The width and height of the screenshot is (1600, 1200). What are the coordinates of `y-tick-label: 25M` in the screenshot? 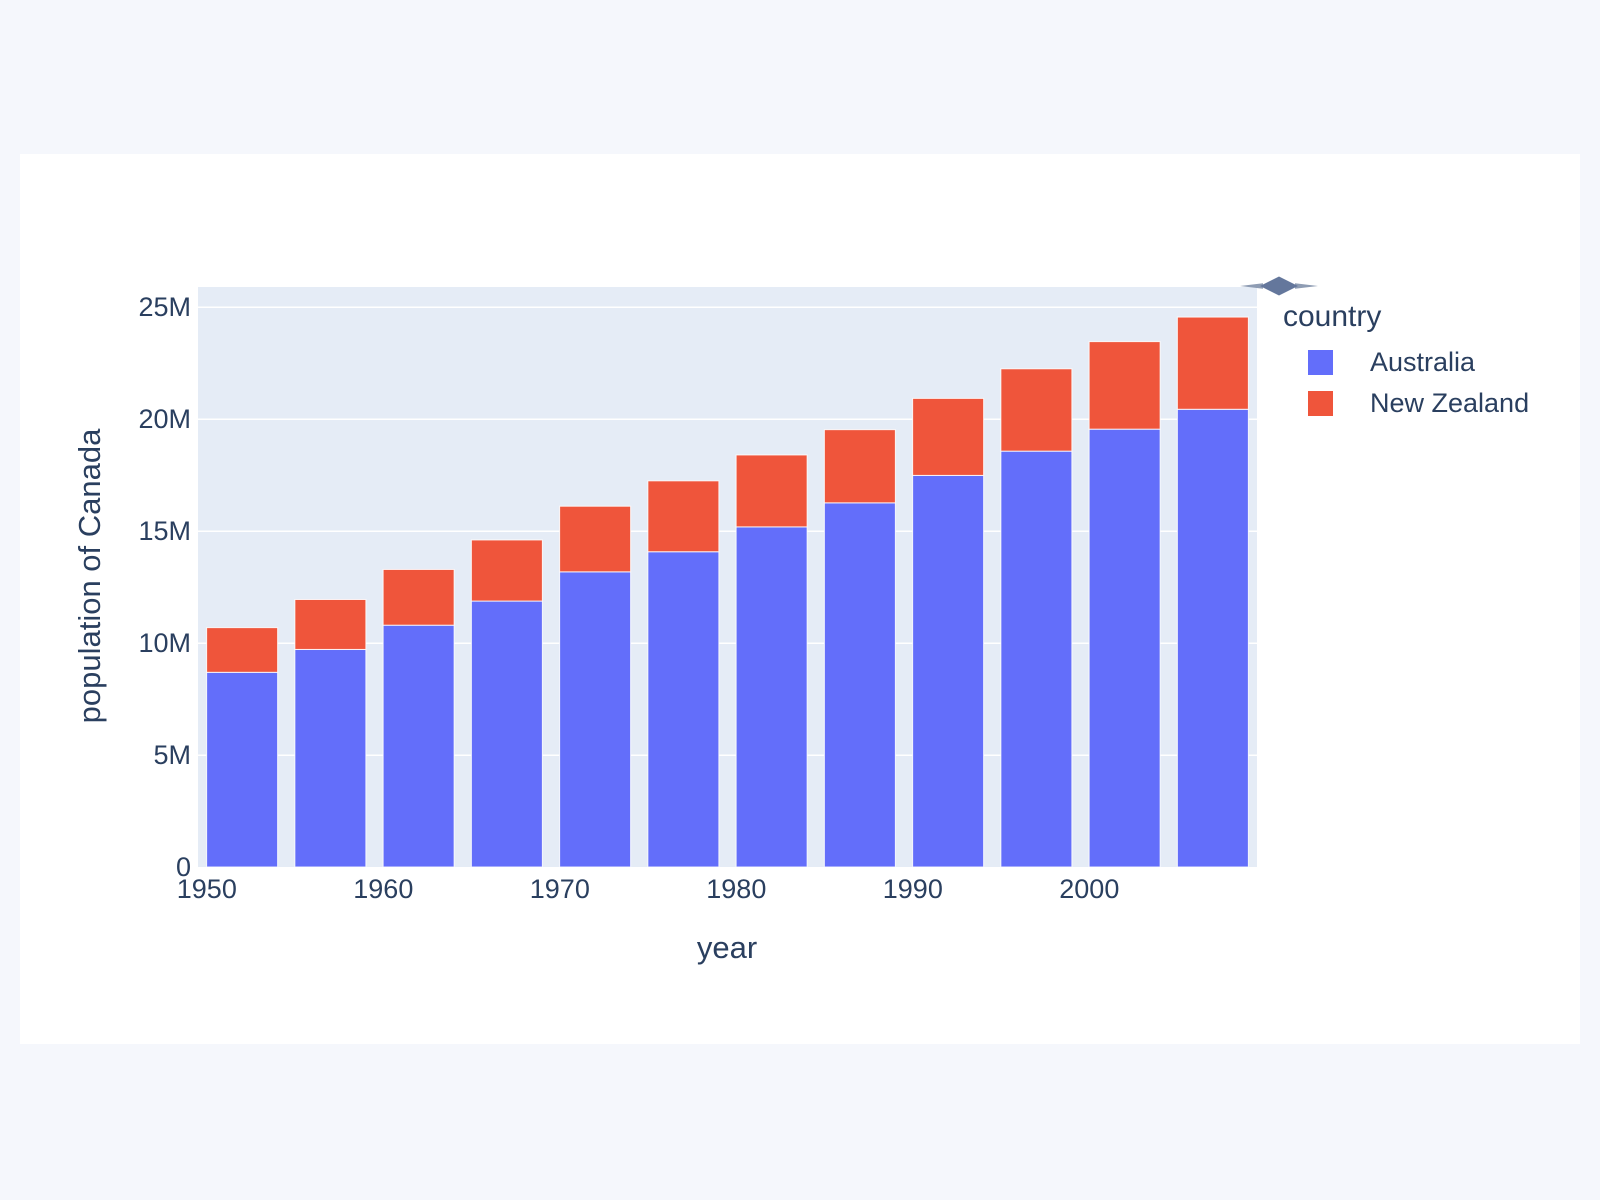 It's located at (164, 307).